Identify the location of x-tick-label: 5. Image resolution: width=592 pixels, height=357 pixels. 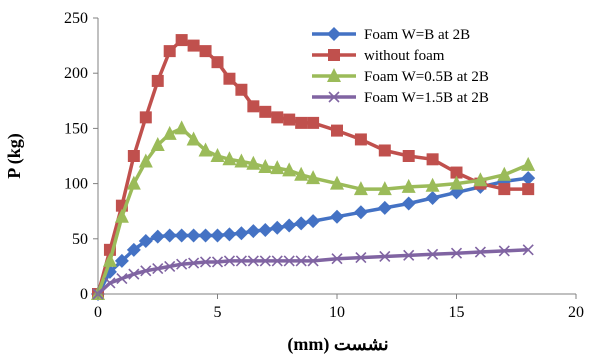
(218, 312).